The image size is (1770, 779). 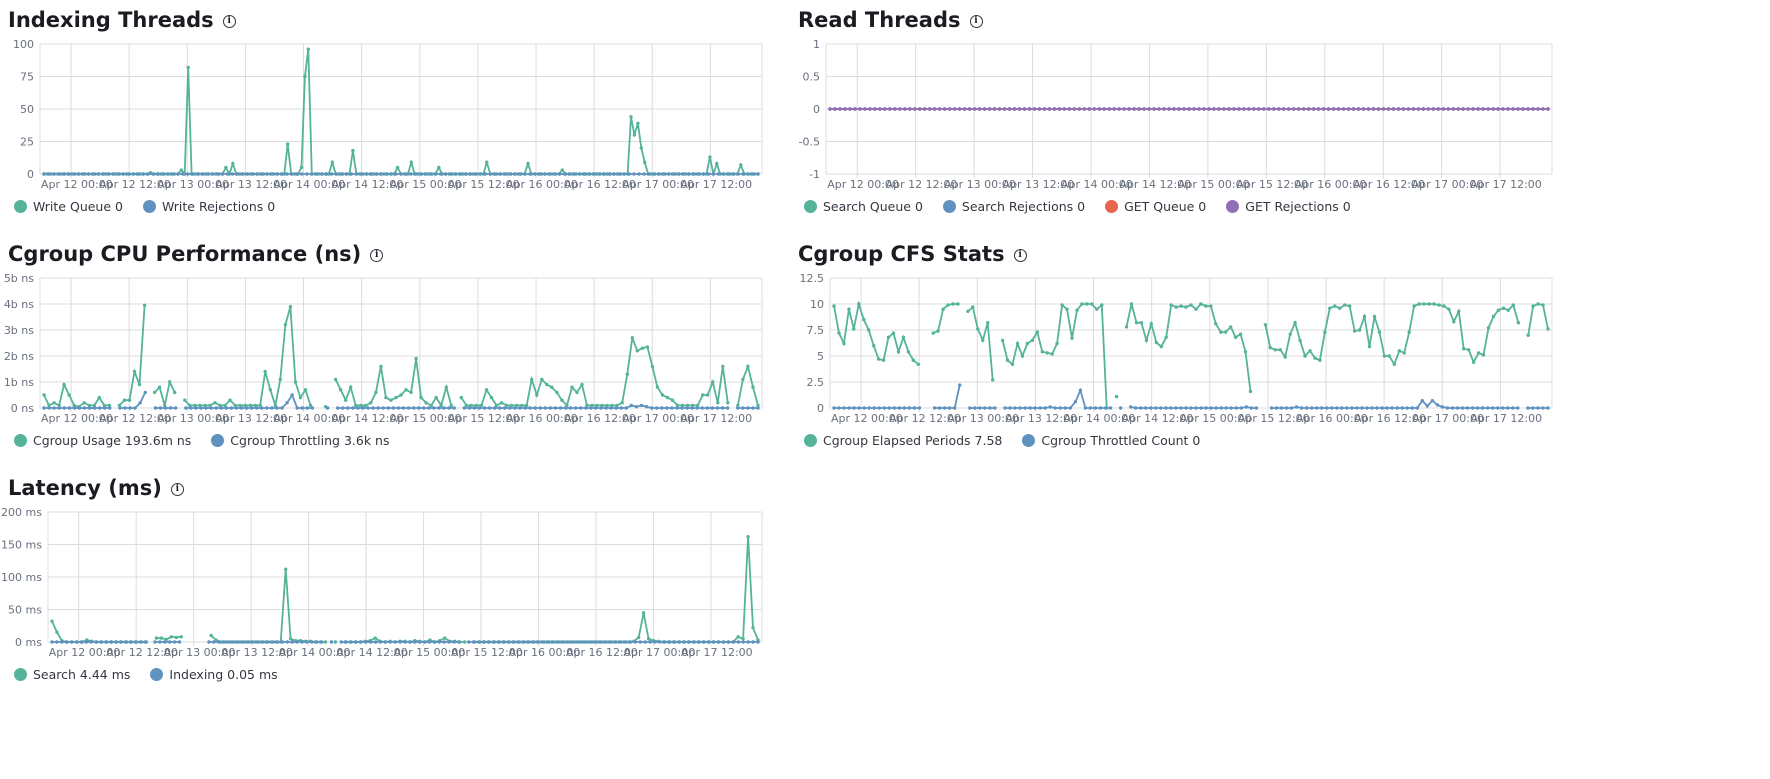 What do you see at coordinates (102, 440) in the screenshot?
I see `legend-item: Cgroup Usage 193.6m ns` at bounding box center [102, 440].